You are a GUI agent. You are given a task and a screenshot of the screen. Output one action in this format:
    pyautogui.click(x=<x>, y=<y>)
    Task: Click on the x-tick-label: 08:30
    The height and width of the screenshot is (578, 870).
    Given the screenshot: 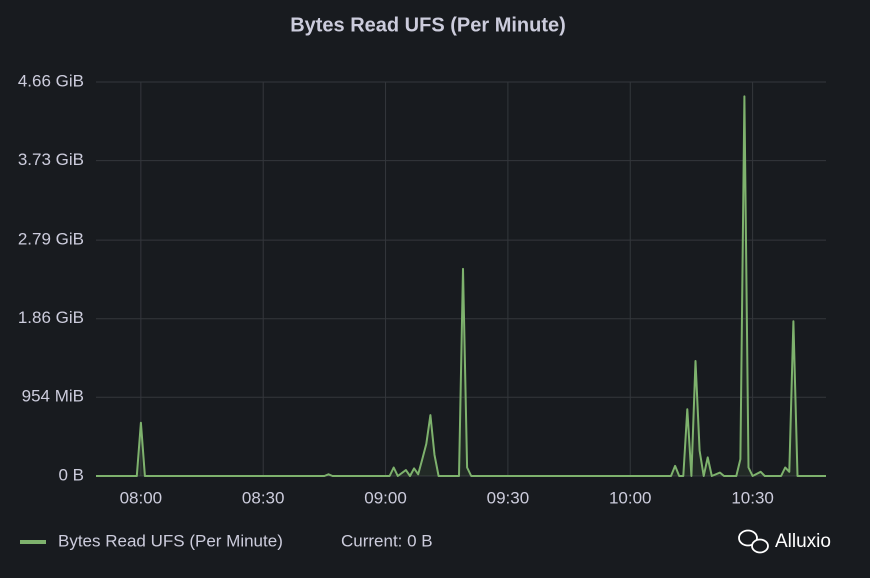 What is the action you would take?
    pyautogui.click(x=263, y=497)
    